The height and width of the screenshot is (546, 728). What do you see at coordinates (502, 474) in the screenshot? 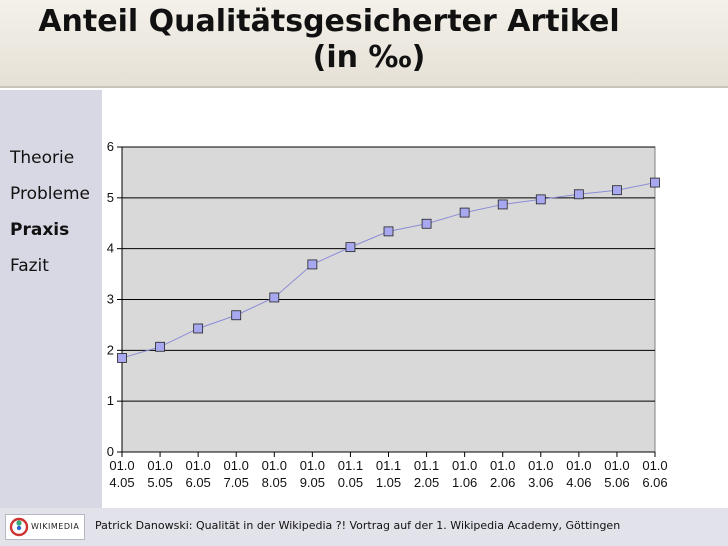
I see `x-tick-label: 01.0 2.06` at bounding box center [502, 474].